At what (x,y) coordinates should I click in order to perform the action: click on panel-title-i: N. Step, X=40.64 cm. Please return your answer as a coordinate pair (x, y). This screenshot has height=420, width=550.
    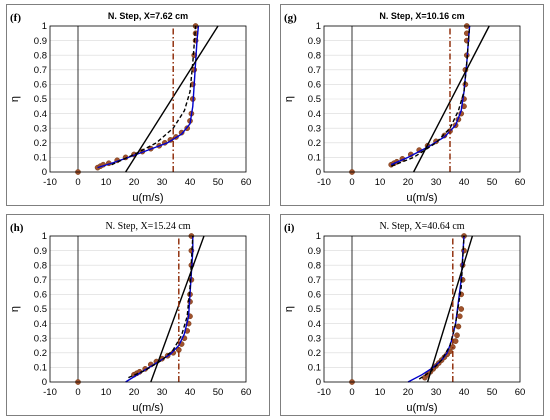
    Looking at the image, I should click on (421, 226).